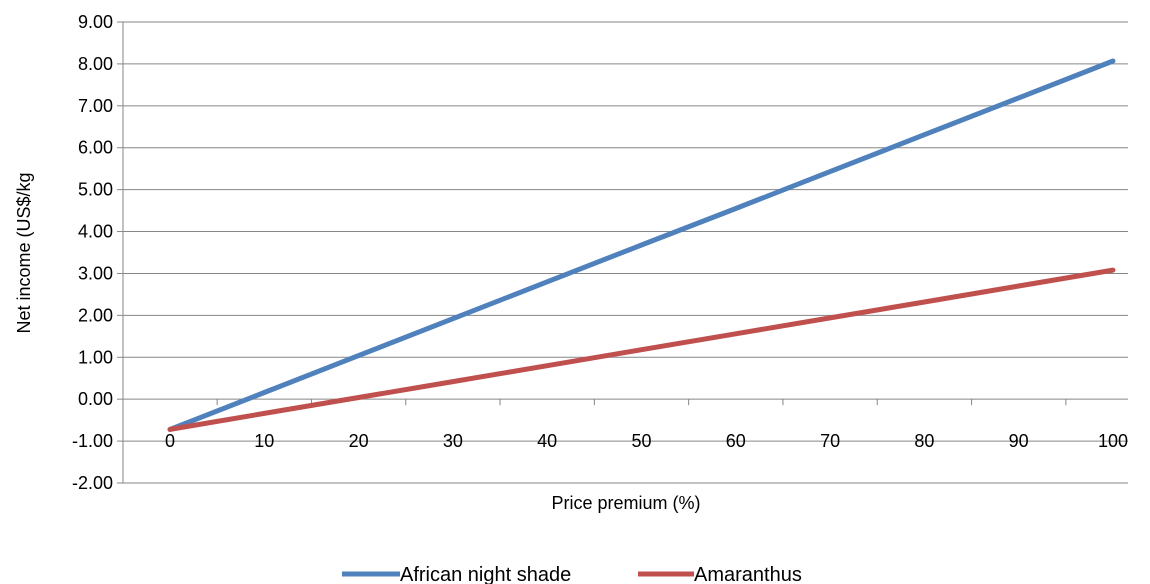 This screenshot has width=1150, height=584. I want to click on x-tick-label: 30, so click(453, 441).